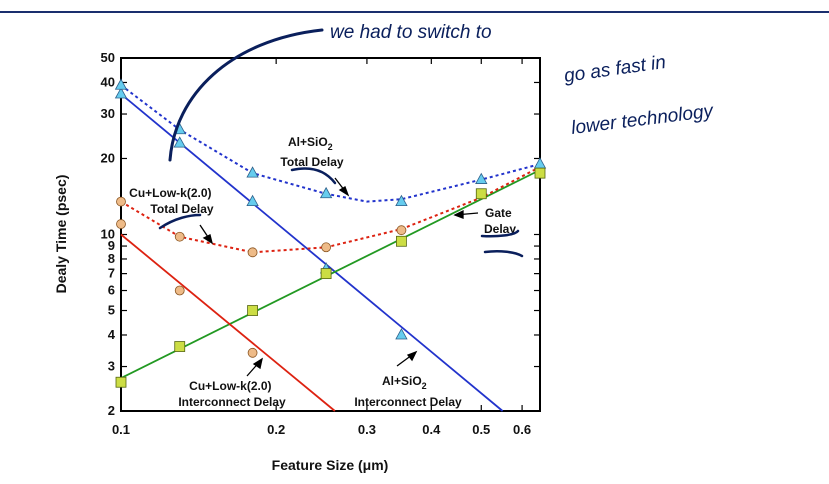 Image resolution: width=829 pixels, height=484 pixels. What do you see at coordinates (311, 162) in the screenshot?
I see `annotation-al-total-line2: Total Delay` at bounding box center [311, 162].